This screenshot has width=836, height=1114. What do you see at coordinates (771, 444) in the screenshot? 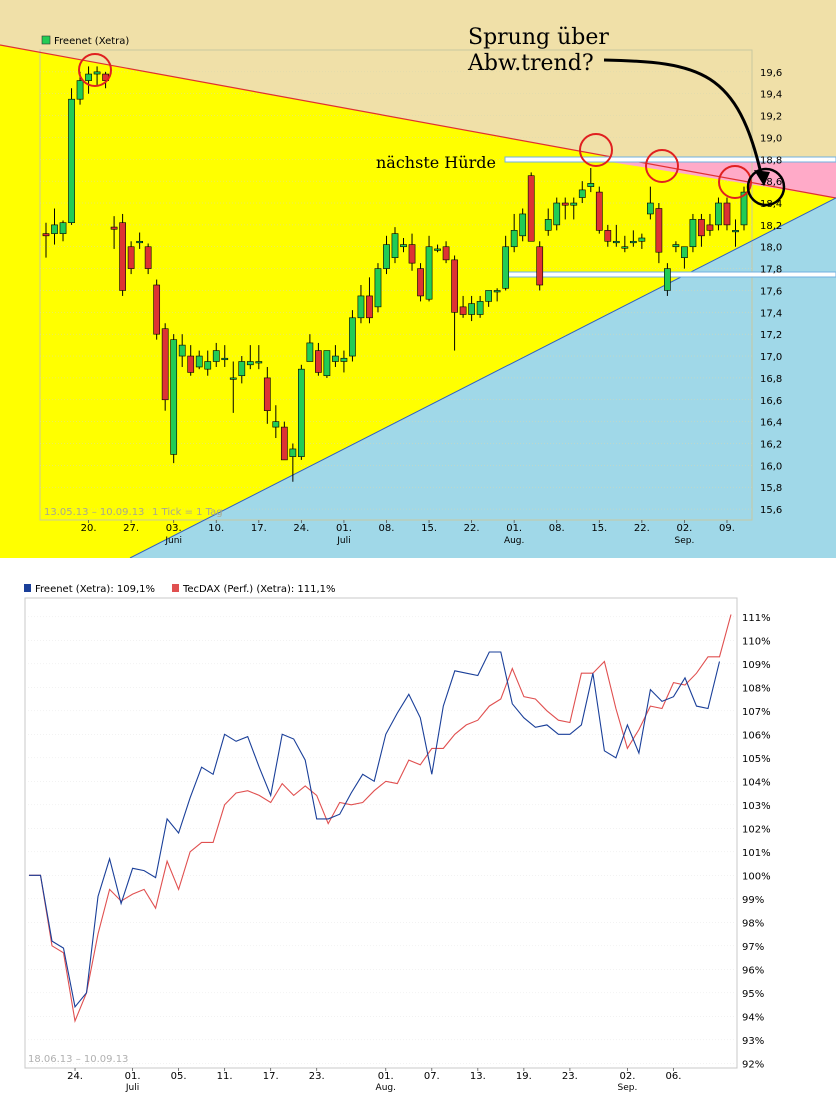
I see `y-tick-label: 16,2` at bounding box center [771, 444].